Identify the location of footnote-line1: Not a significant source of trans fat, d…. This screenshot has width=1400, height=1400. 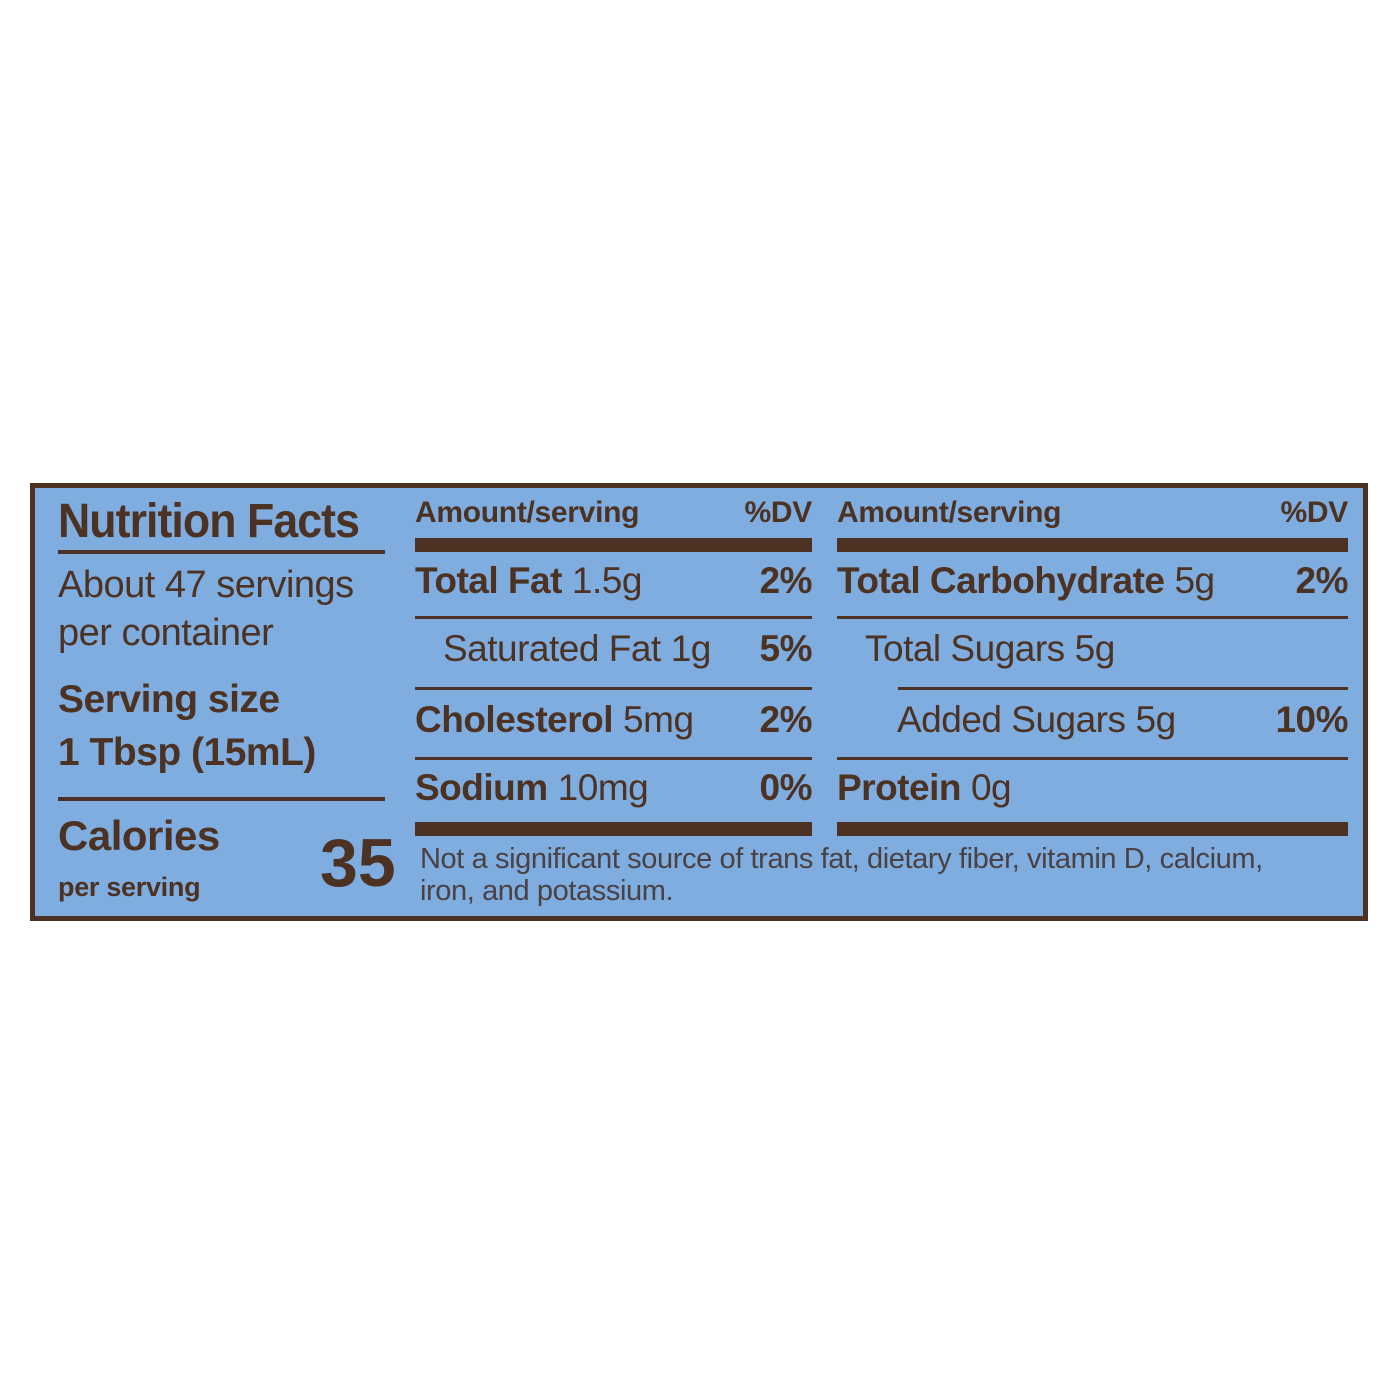
(841, 859).